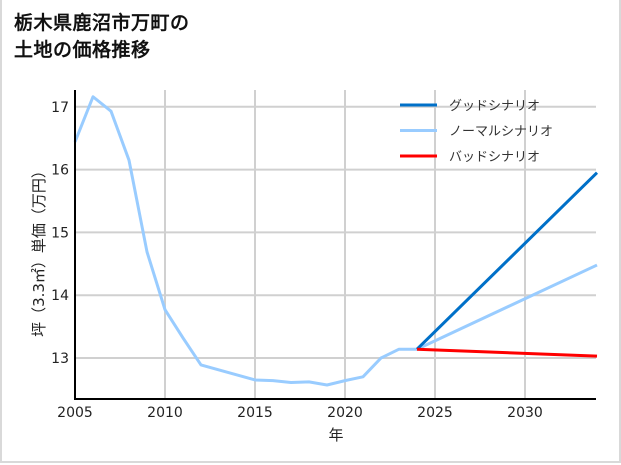  What do you see at coordinates (345, 413) in the screenshot?
I see `x-tick-label: 2020` at bounding box center [345, 413].